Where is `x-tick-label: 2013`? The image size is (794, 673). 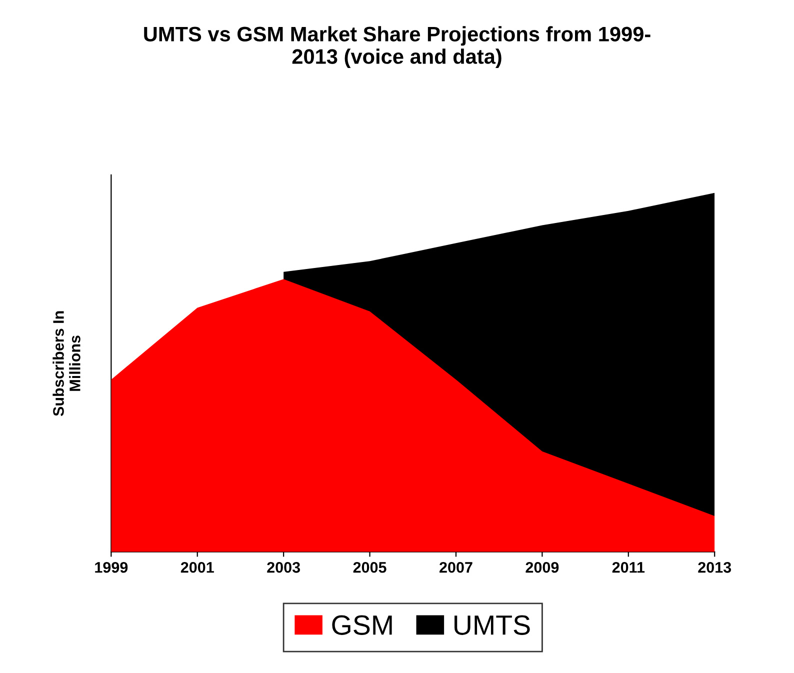
x-tick-label: 2013 is located at coordinates (715, 567).